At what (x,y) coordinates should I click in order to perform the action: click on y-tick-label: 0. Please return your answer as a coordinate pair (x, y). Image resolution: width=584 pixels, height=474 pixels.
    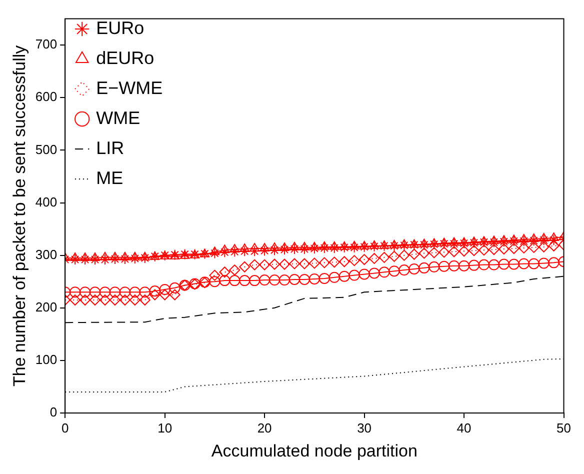
    Looking at the image, I should click on (54, 412).